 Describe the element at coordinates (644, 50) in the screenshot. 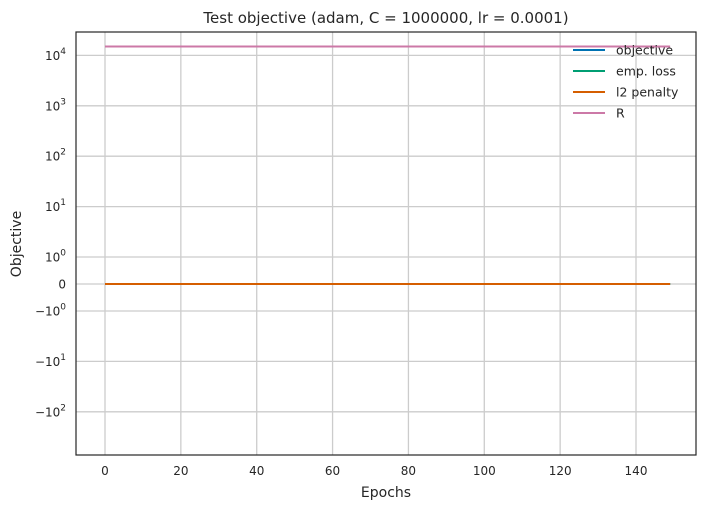

I see `legend-label: objective` at that location.